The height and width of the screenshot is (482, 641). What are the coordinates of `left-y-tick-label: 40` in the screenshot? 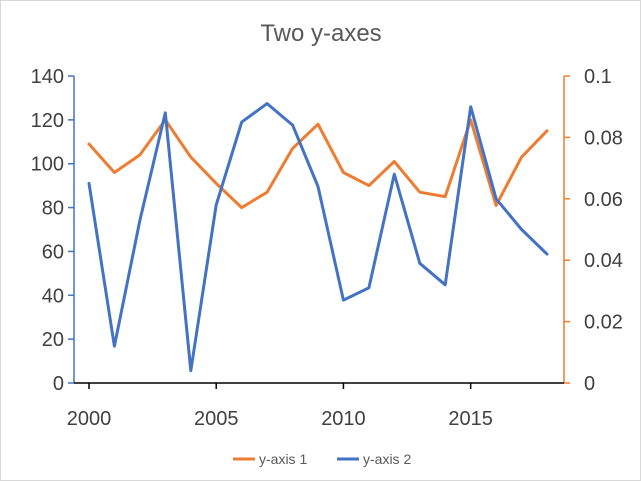 It's located at (53, 296).